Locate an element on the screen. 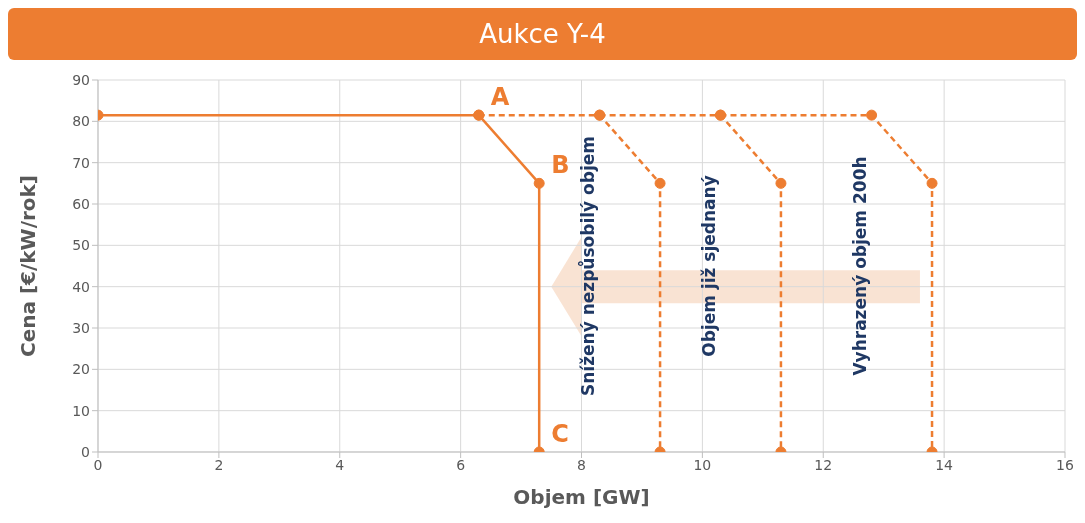  annotation: C is located at coordinates (560, 434).